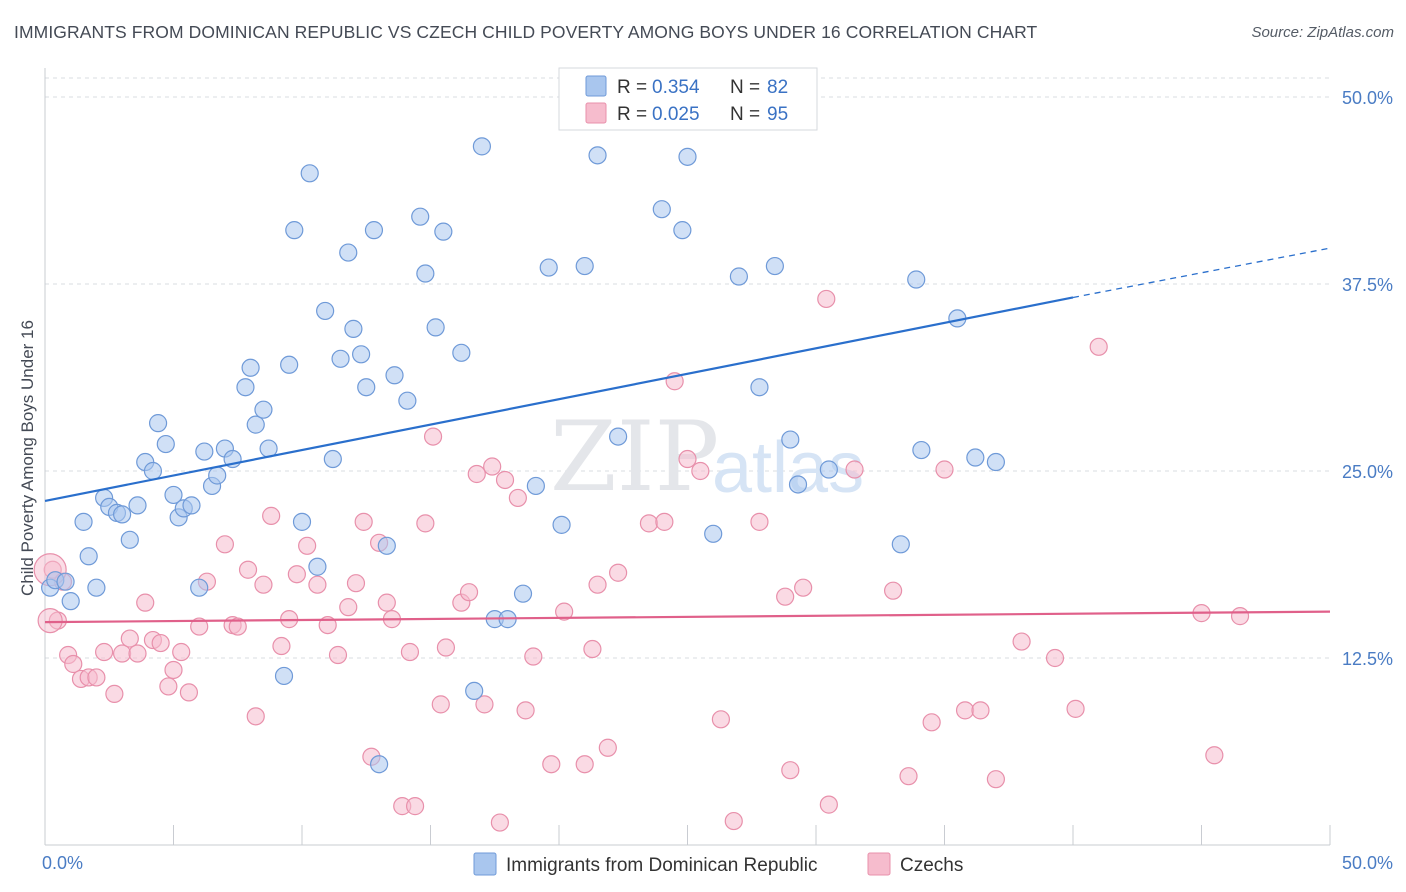 The image size is (1406, 892). What do you see at coordinates (1367, 472) in the screenshot?
I see `y-tick-label-1: 25.0%` at bounding box center [1367, 472].